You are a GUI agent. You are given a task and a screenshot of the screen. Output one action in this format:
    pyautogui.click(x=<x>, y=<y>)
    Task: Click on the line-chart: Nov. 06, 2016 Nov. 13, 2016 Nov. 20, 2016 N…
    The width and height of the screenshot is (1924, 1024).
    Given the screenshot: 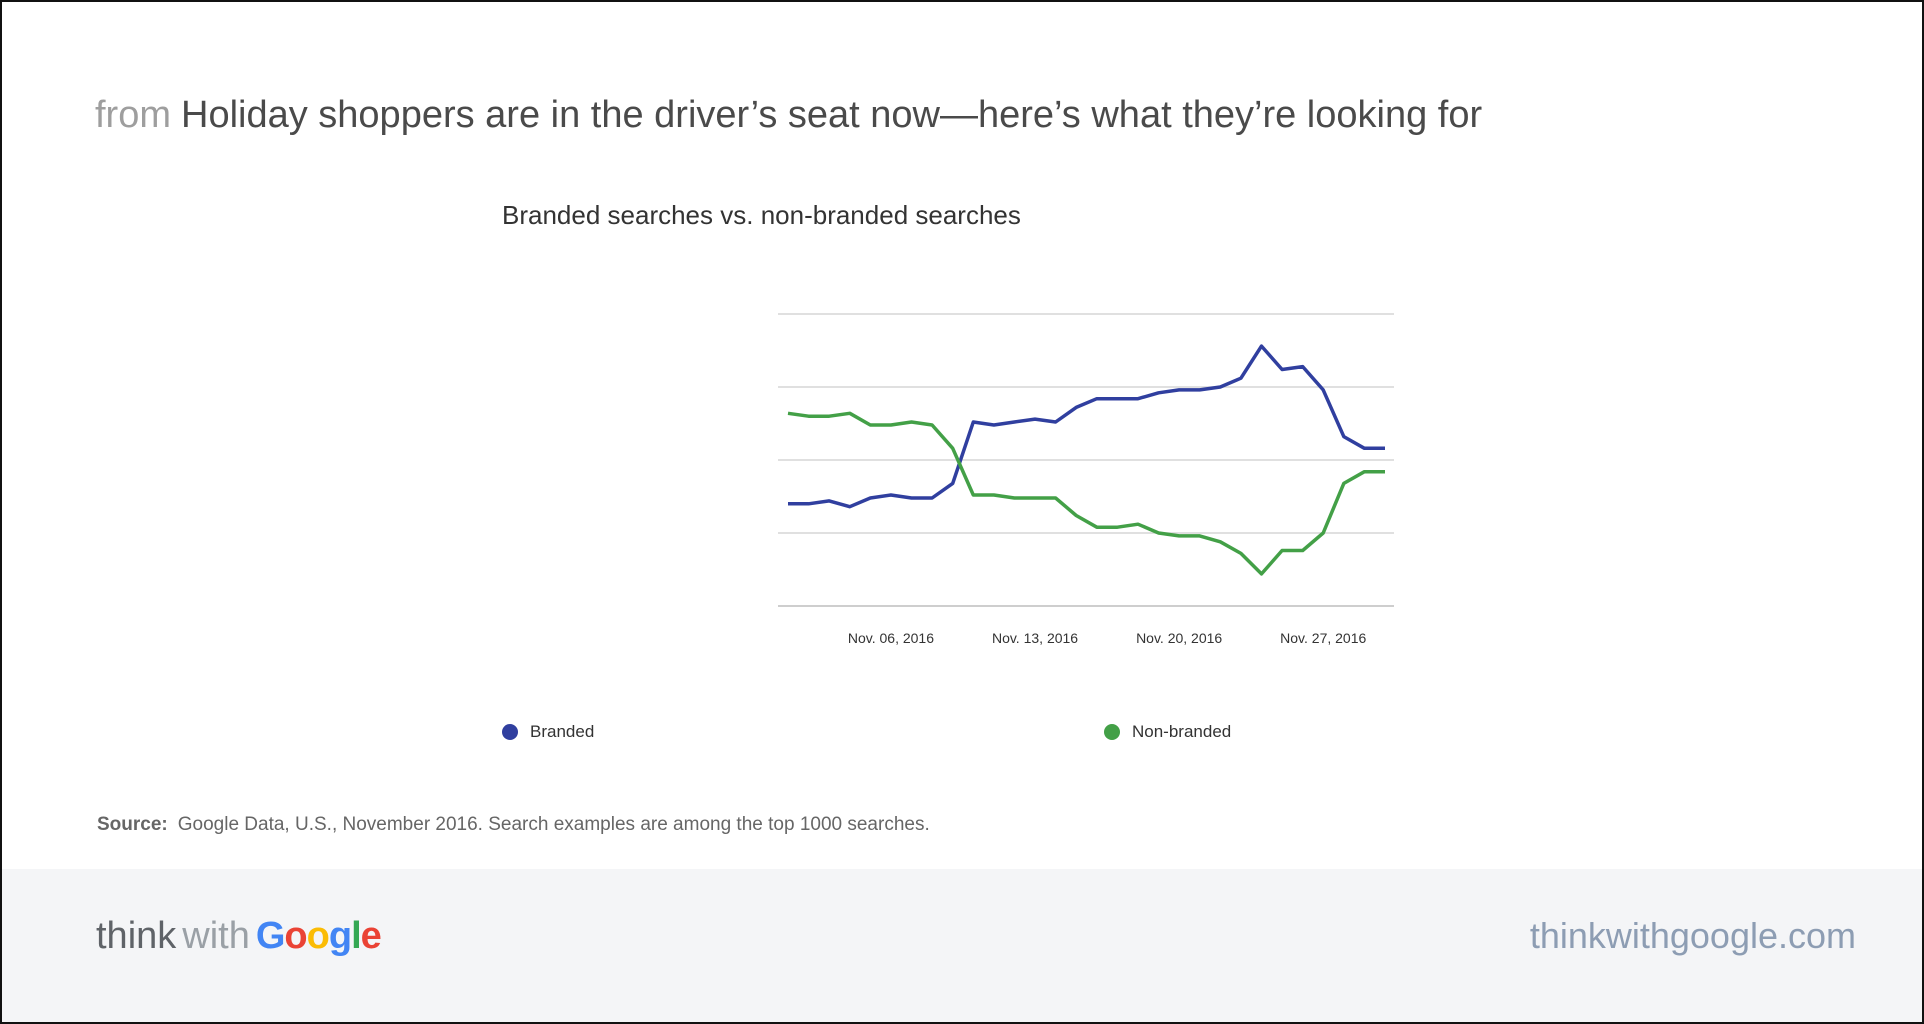 What is the action you would take?
    pyautogui.click(x=1086, y=479)
    